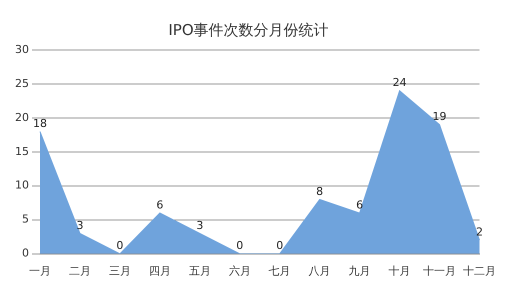 The image size is (507, 289). I want to click on x-tick-label: 五月, so click(199, 271).